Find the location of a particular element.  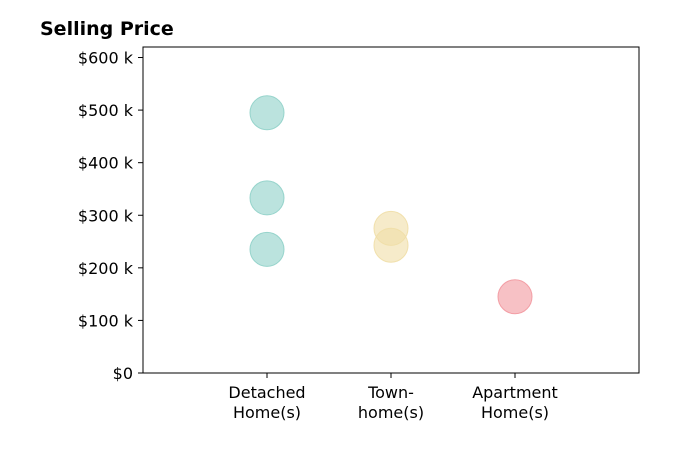

y-tick-label: $500 k is located at coordinates (106, 110).